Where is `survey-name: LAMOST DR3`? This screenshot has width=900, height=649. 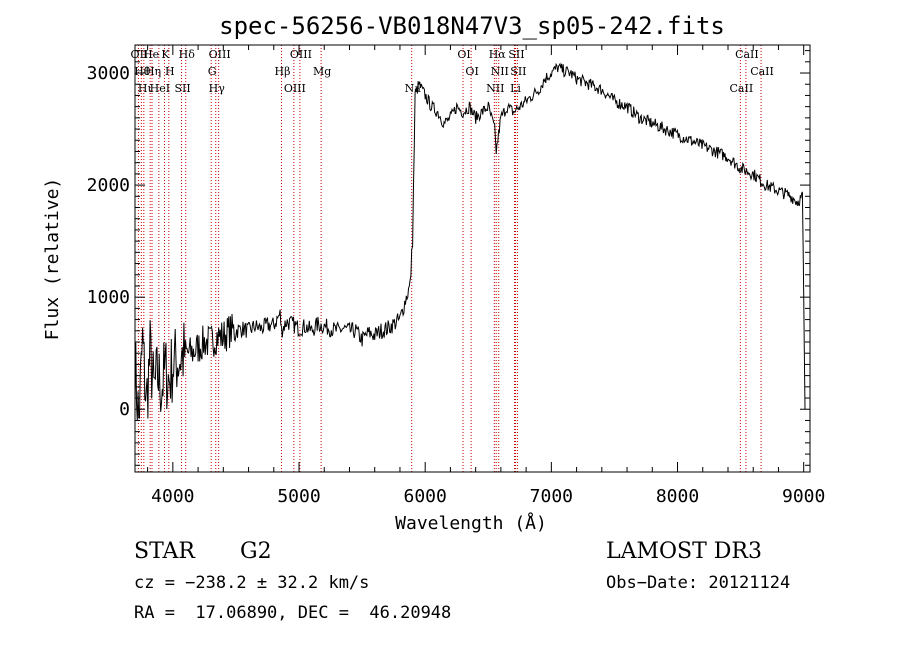 survey-name: LAMOST DR3 is located at coordinates (684, 551).